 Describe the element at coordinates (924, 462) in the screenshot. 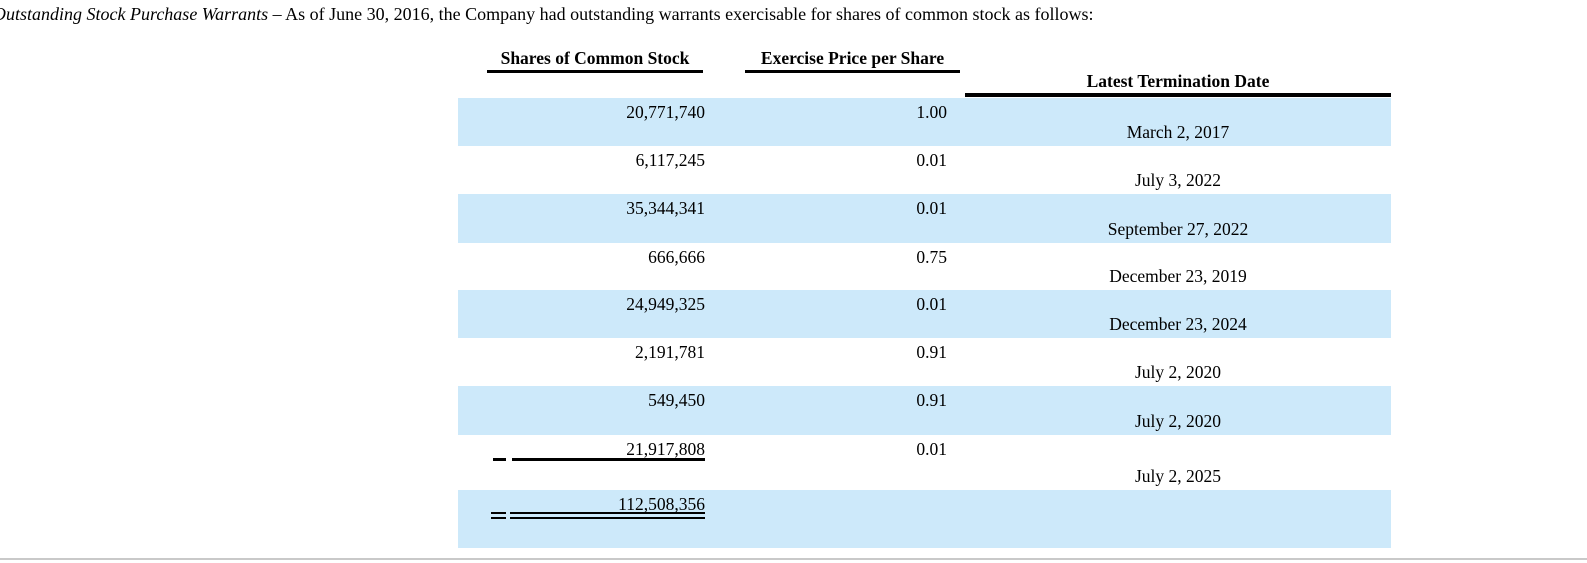

I see `table-row-subtotal: 21,917,808 0.01 July 2, 2025` at that location.